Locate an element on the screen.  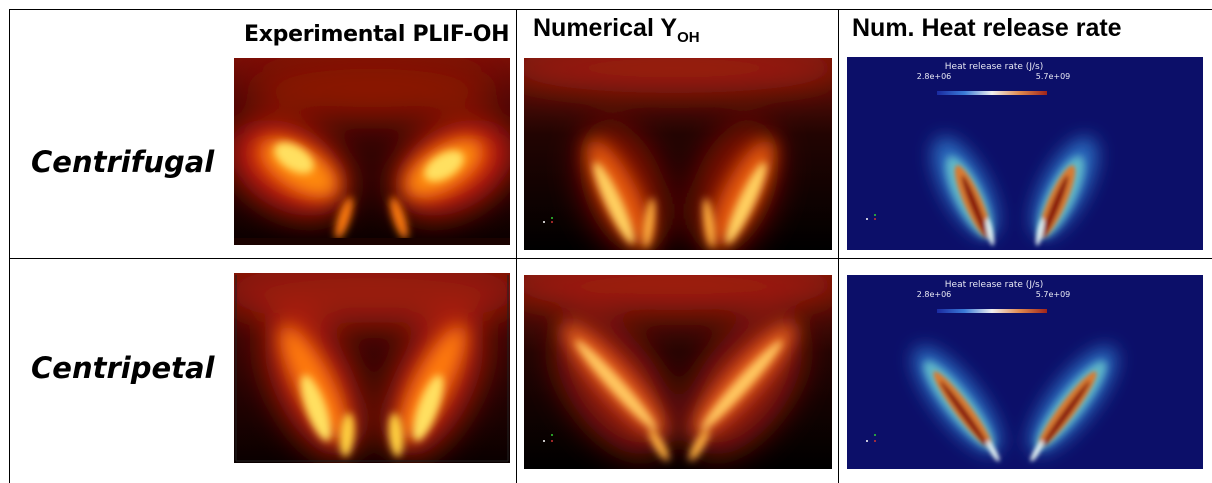
header-numerical: Numerical YOH is located at coordinates (616, 30).